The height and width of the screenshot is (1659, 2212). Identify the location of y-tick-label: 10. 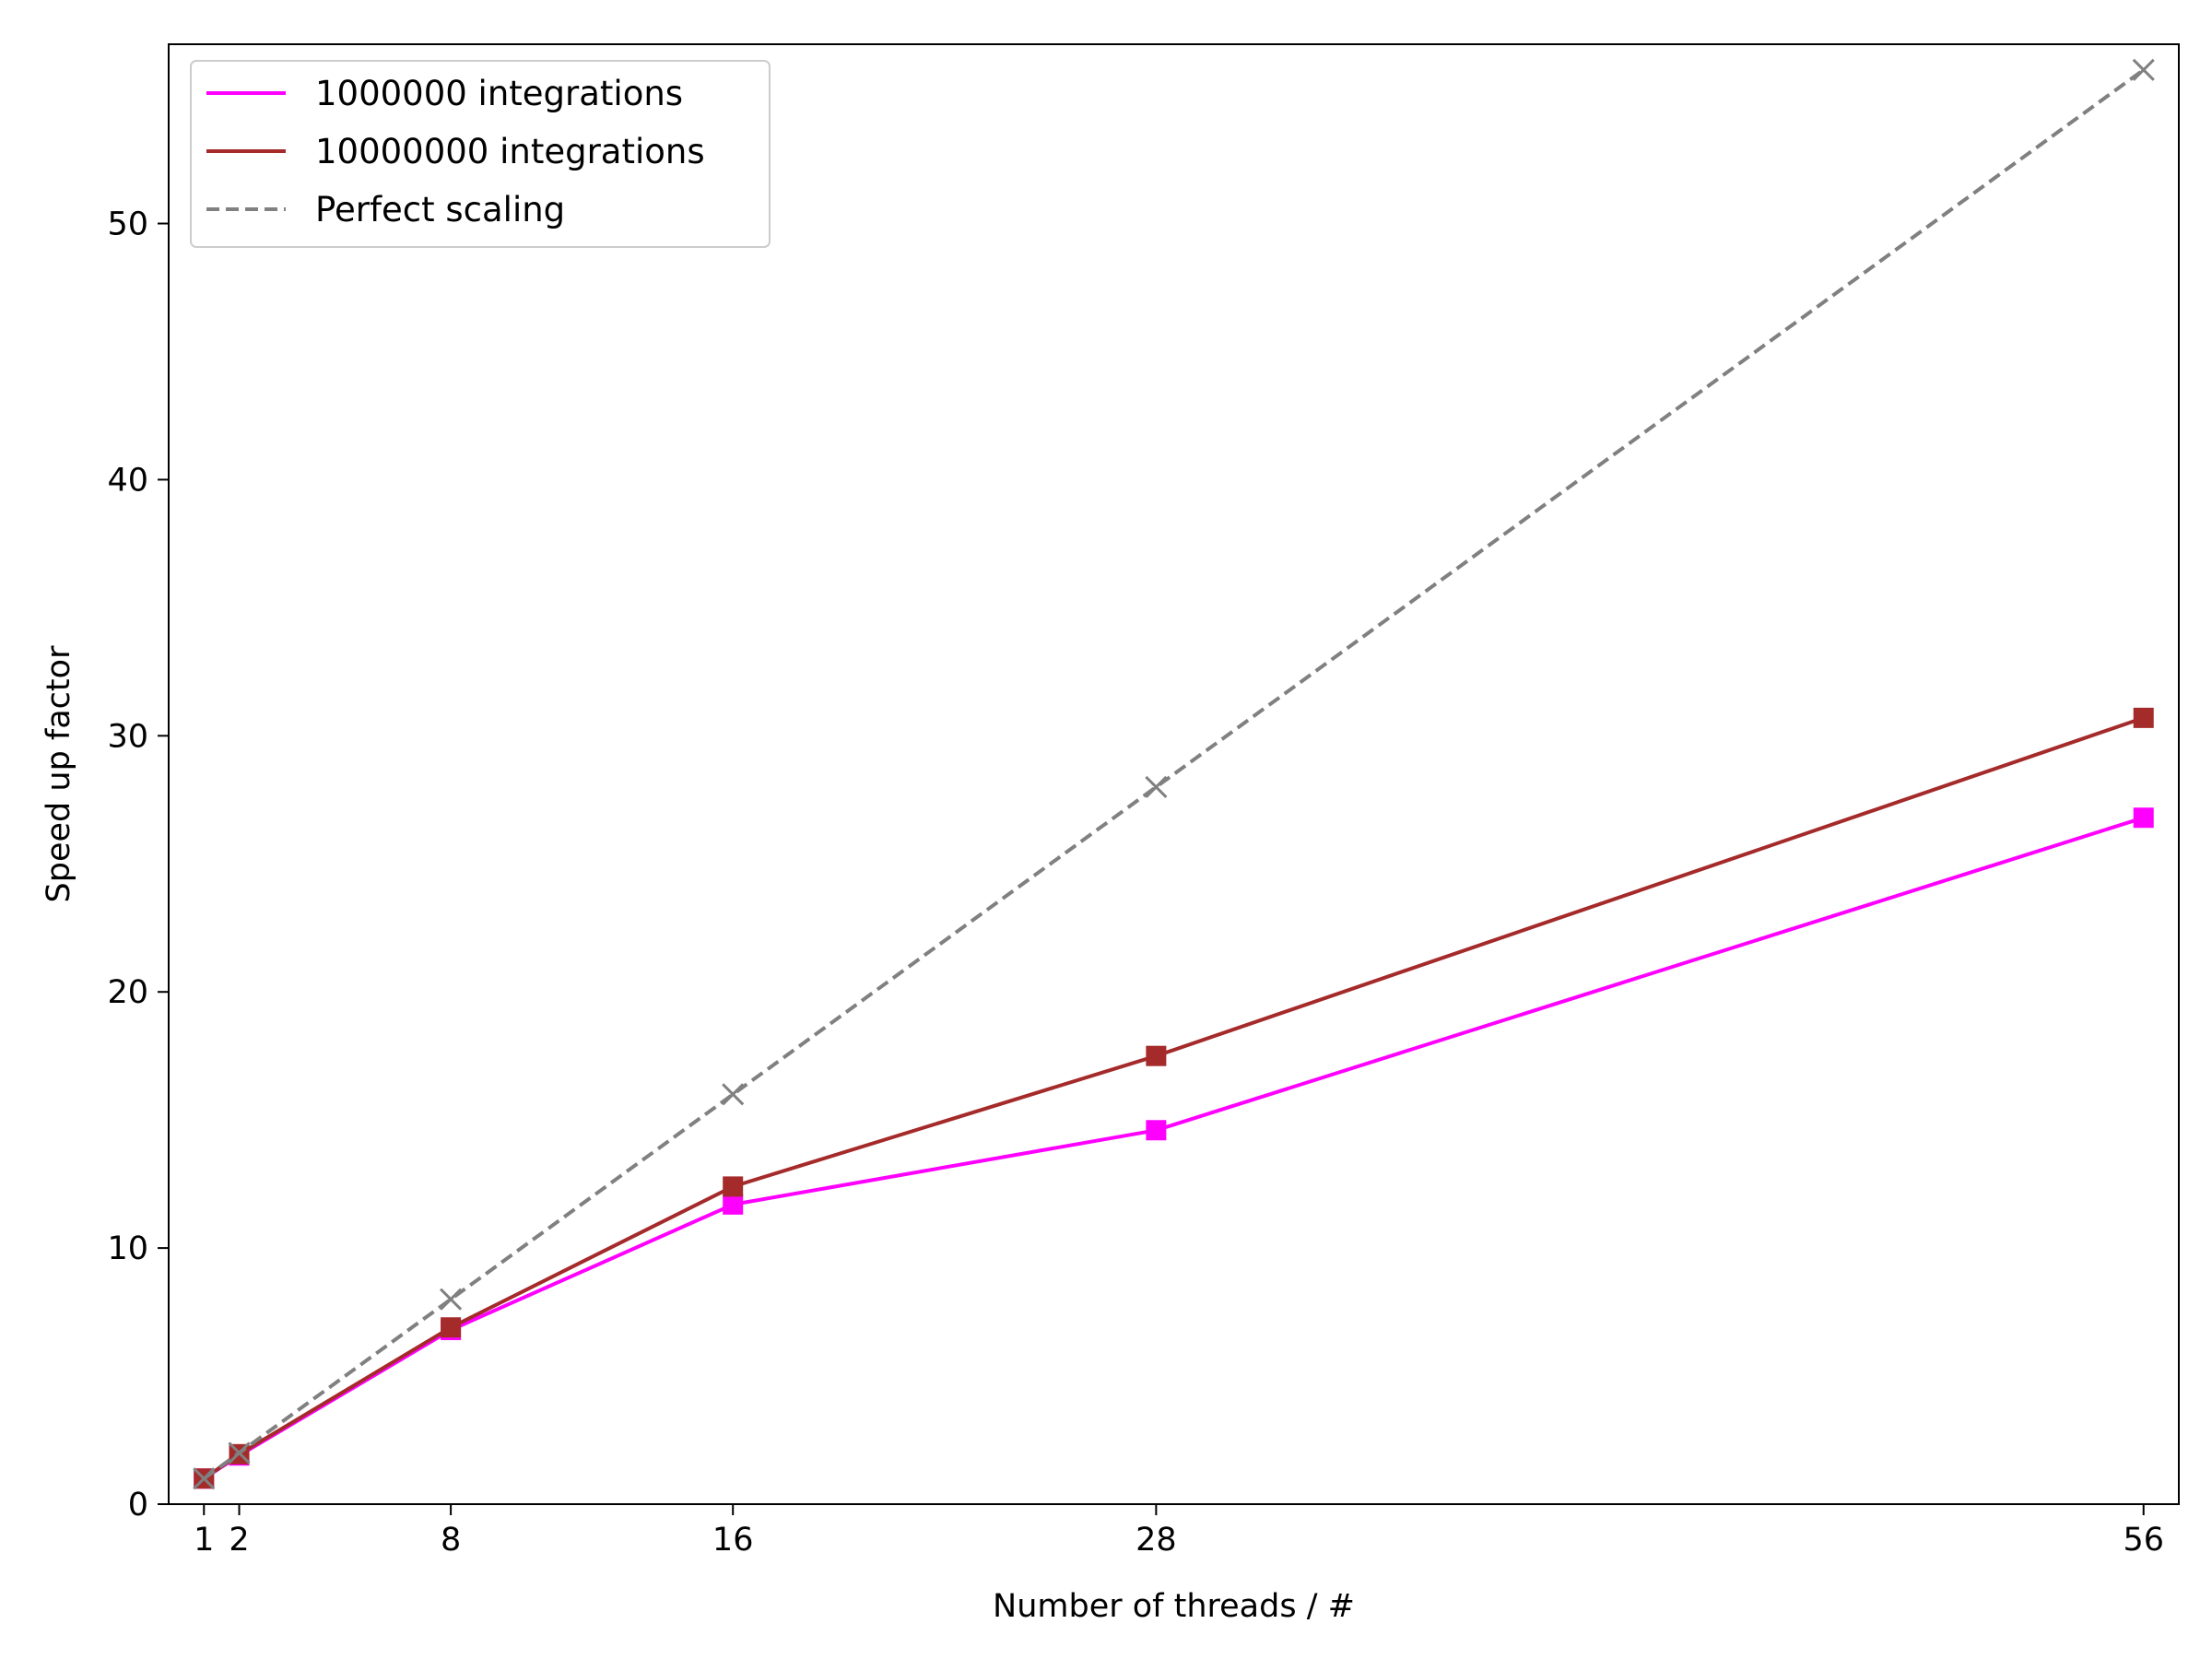
(127, 1248).